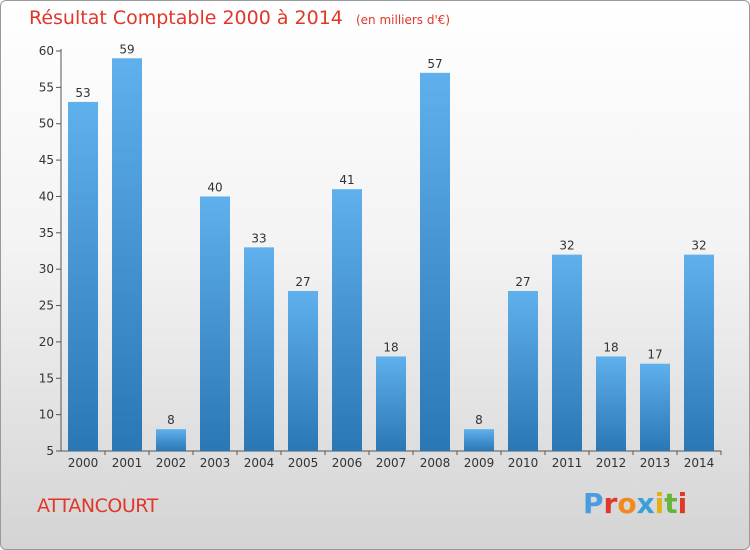 The image size is (750, 550). What do you see at coordinates (46, 306) in the screenshot?
I see `y-tick-label: 25` at bounding box center [46, 306].